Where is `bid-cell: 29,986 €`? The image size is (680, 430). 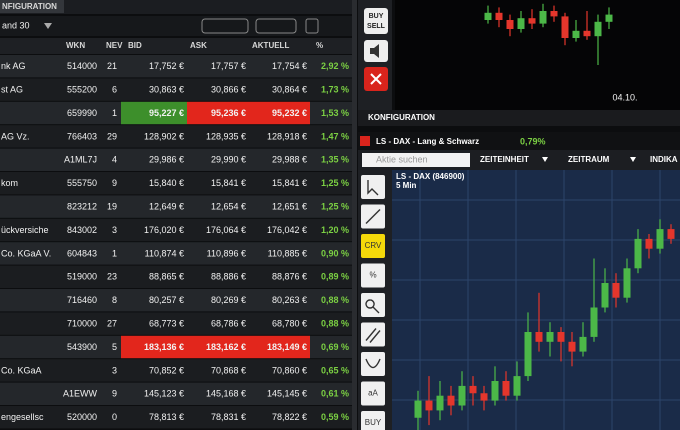
bid-cell: 29,986 € is located at coordinates (166, 160).